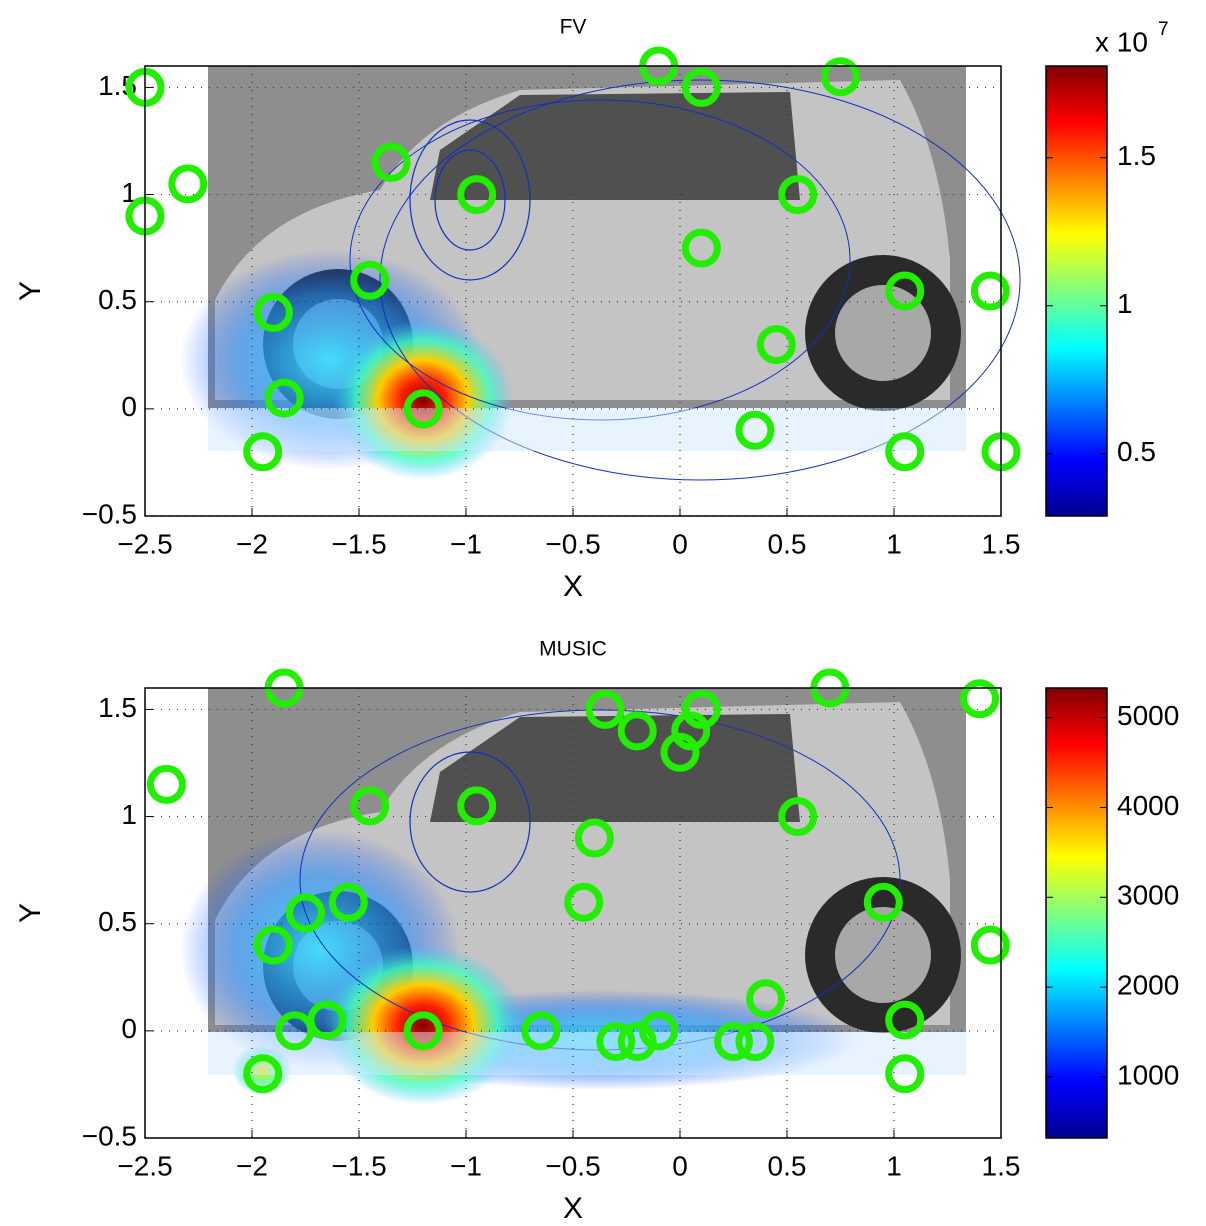 Image resolution: width=1206 pixels, height=1226 pixels. What do you see at coordinates (1148, 805) in the screenshot?
I see `colorbar-tick-label: 4000` at bounding box center [1148, 805].